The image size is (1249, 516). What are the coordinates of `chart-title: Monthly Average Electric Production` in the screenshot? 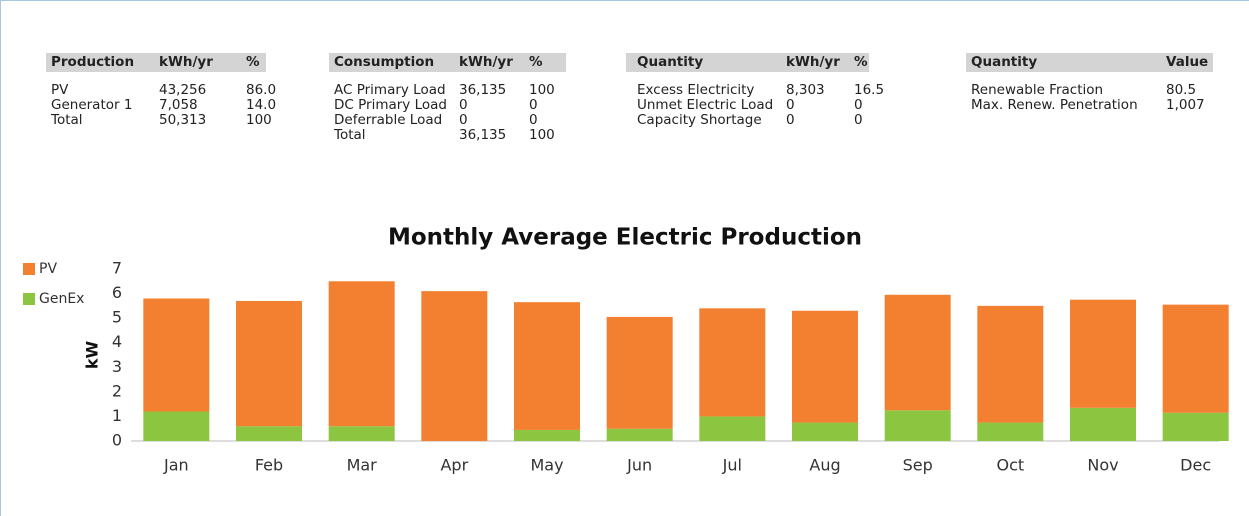 It's located at (625, 238).